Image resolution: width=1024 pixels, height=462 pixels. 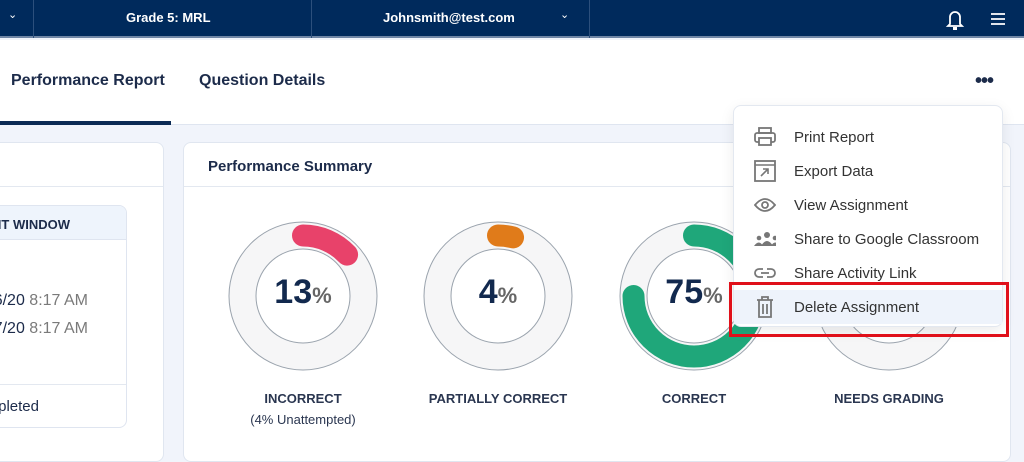 What do you see at coordinates (44, 300) in the screenshot?
I see `start-datetime: 16/20 8:17 AM` at bounding box center [44, 300].